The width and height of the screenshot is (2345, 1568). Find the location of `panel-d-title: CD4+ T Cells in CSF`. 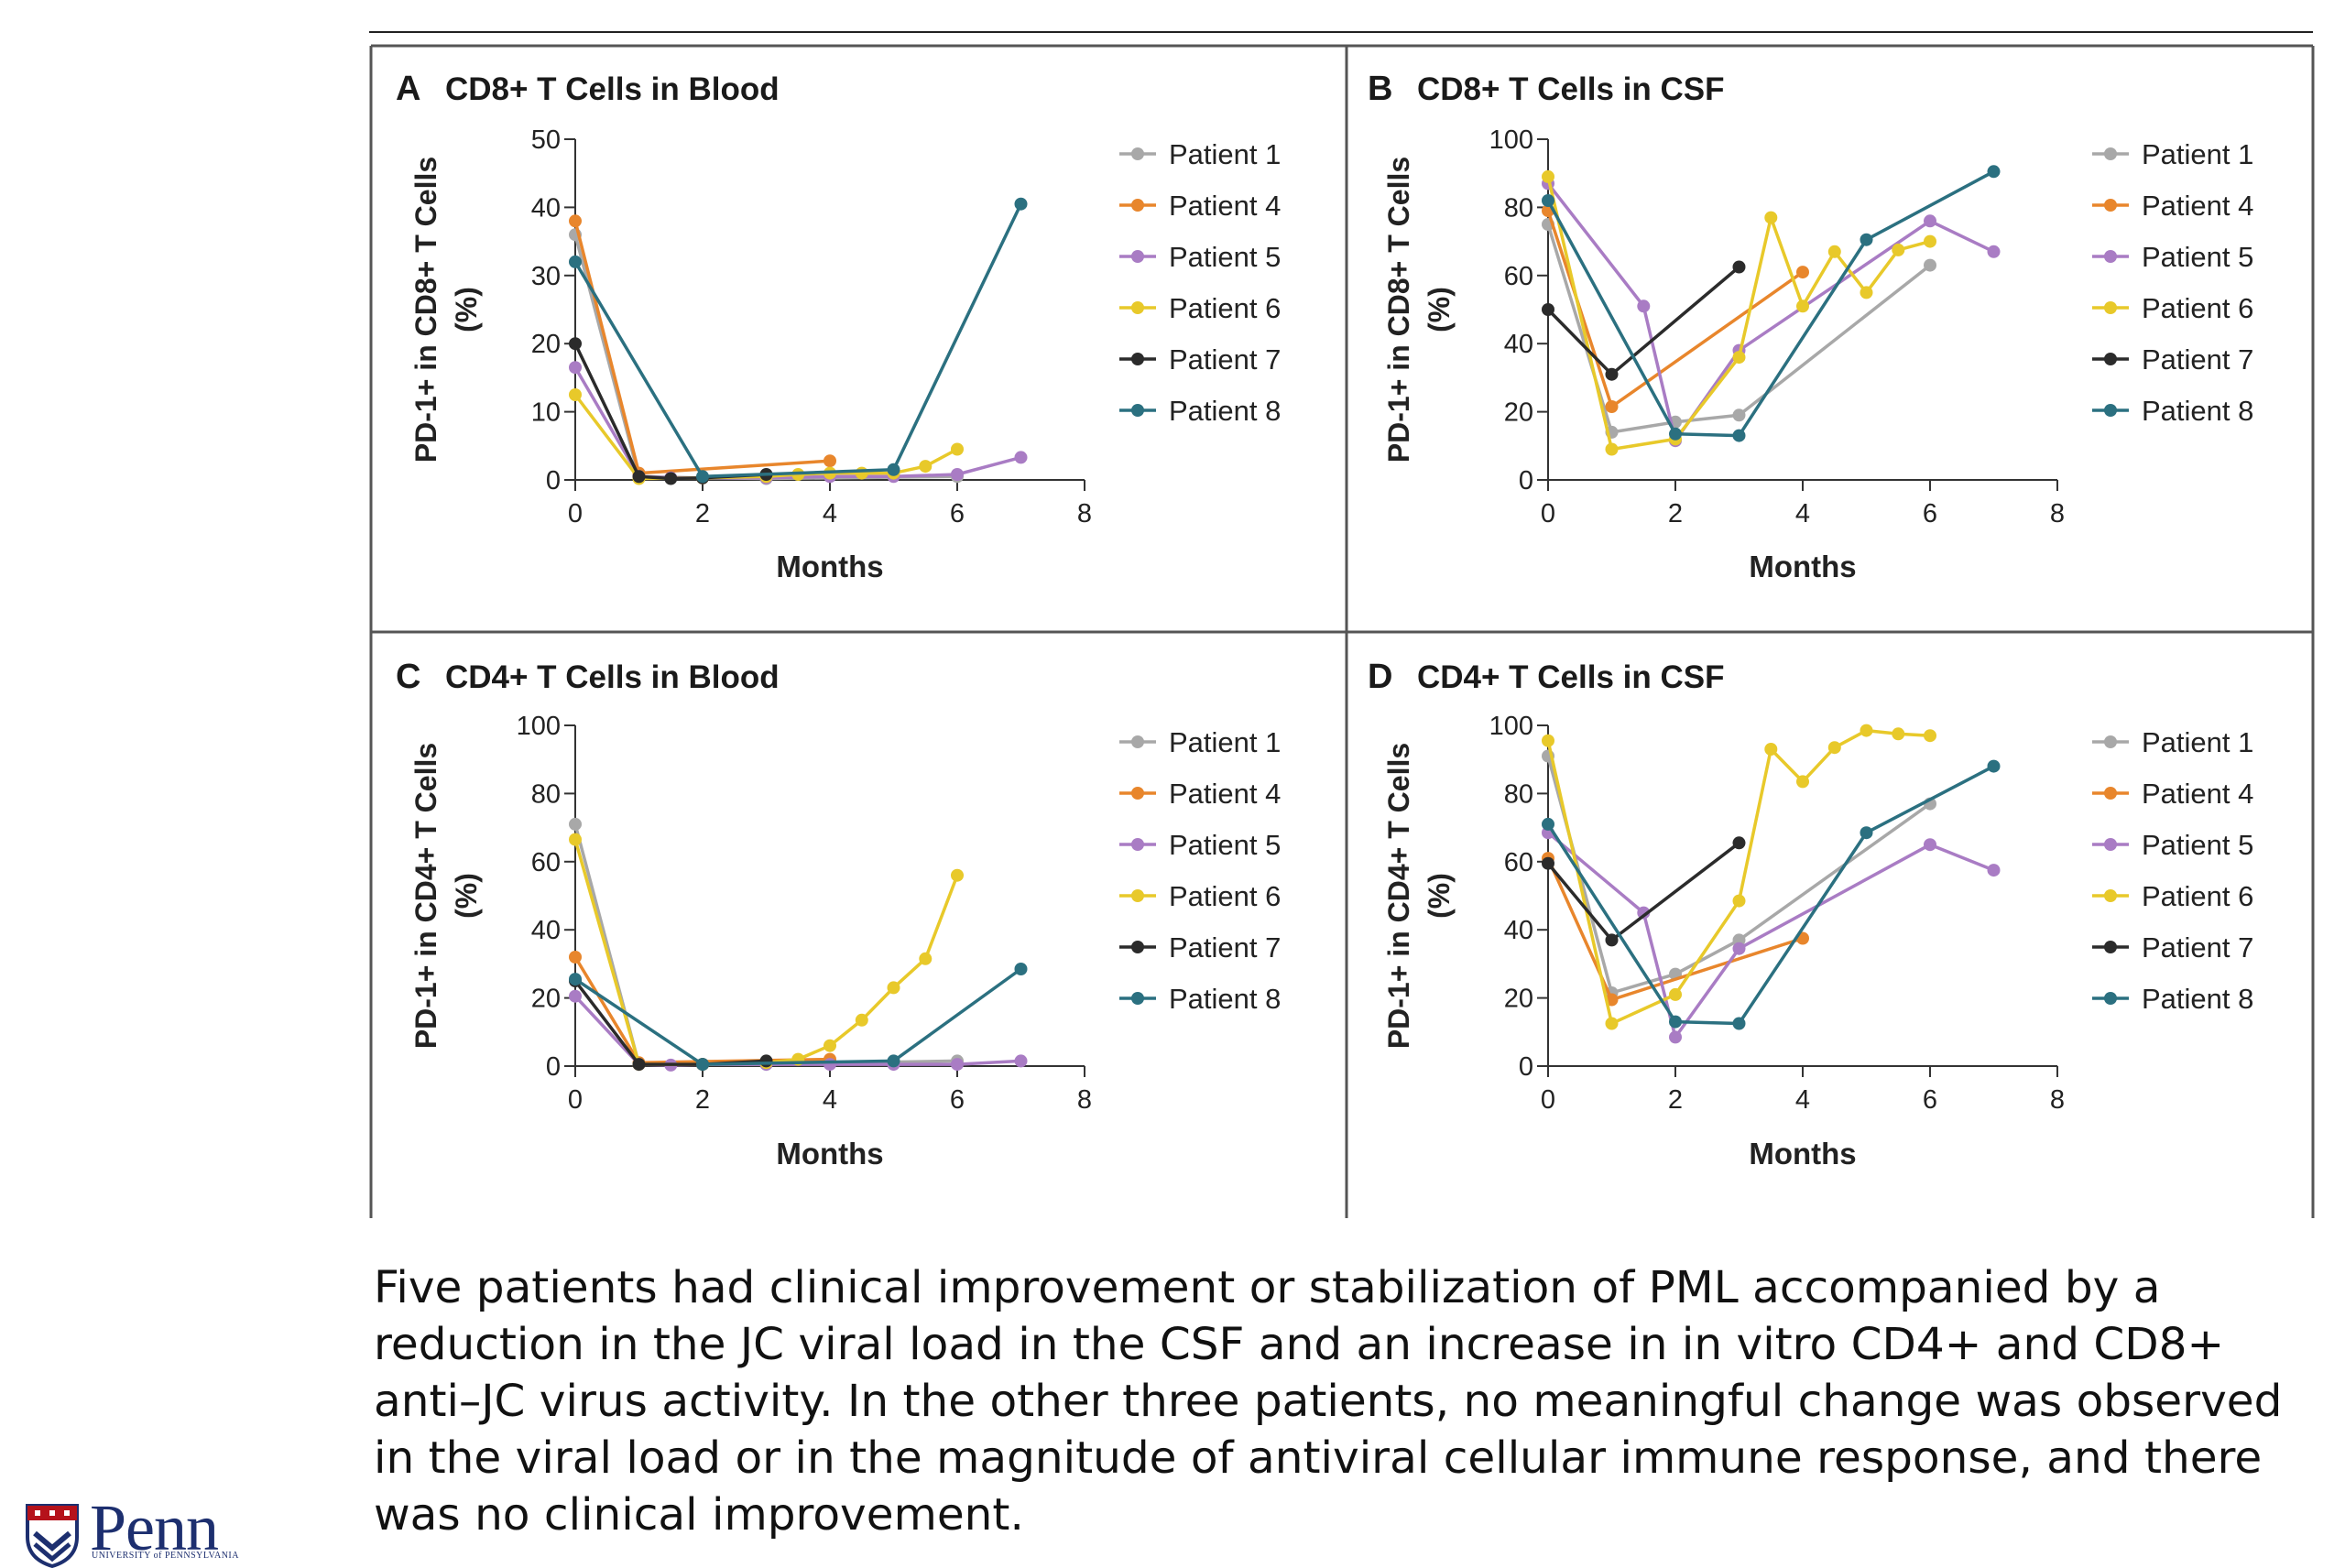

panel-d-title: CD4+ T Cells in CSF is located at coordinates (1571, 677).